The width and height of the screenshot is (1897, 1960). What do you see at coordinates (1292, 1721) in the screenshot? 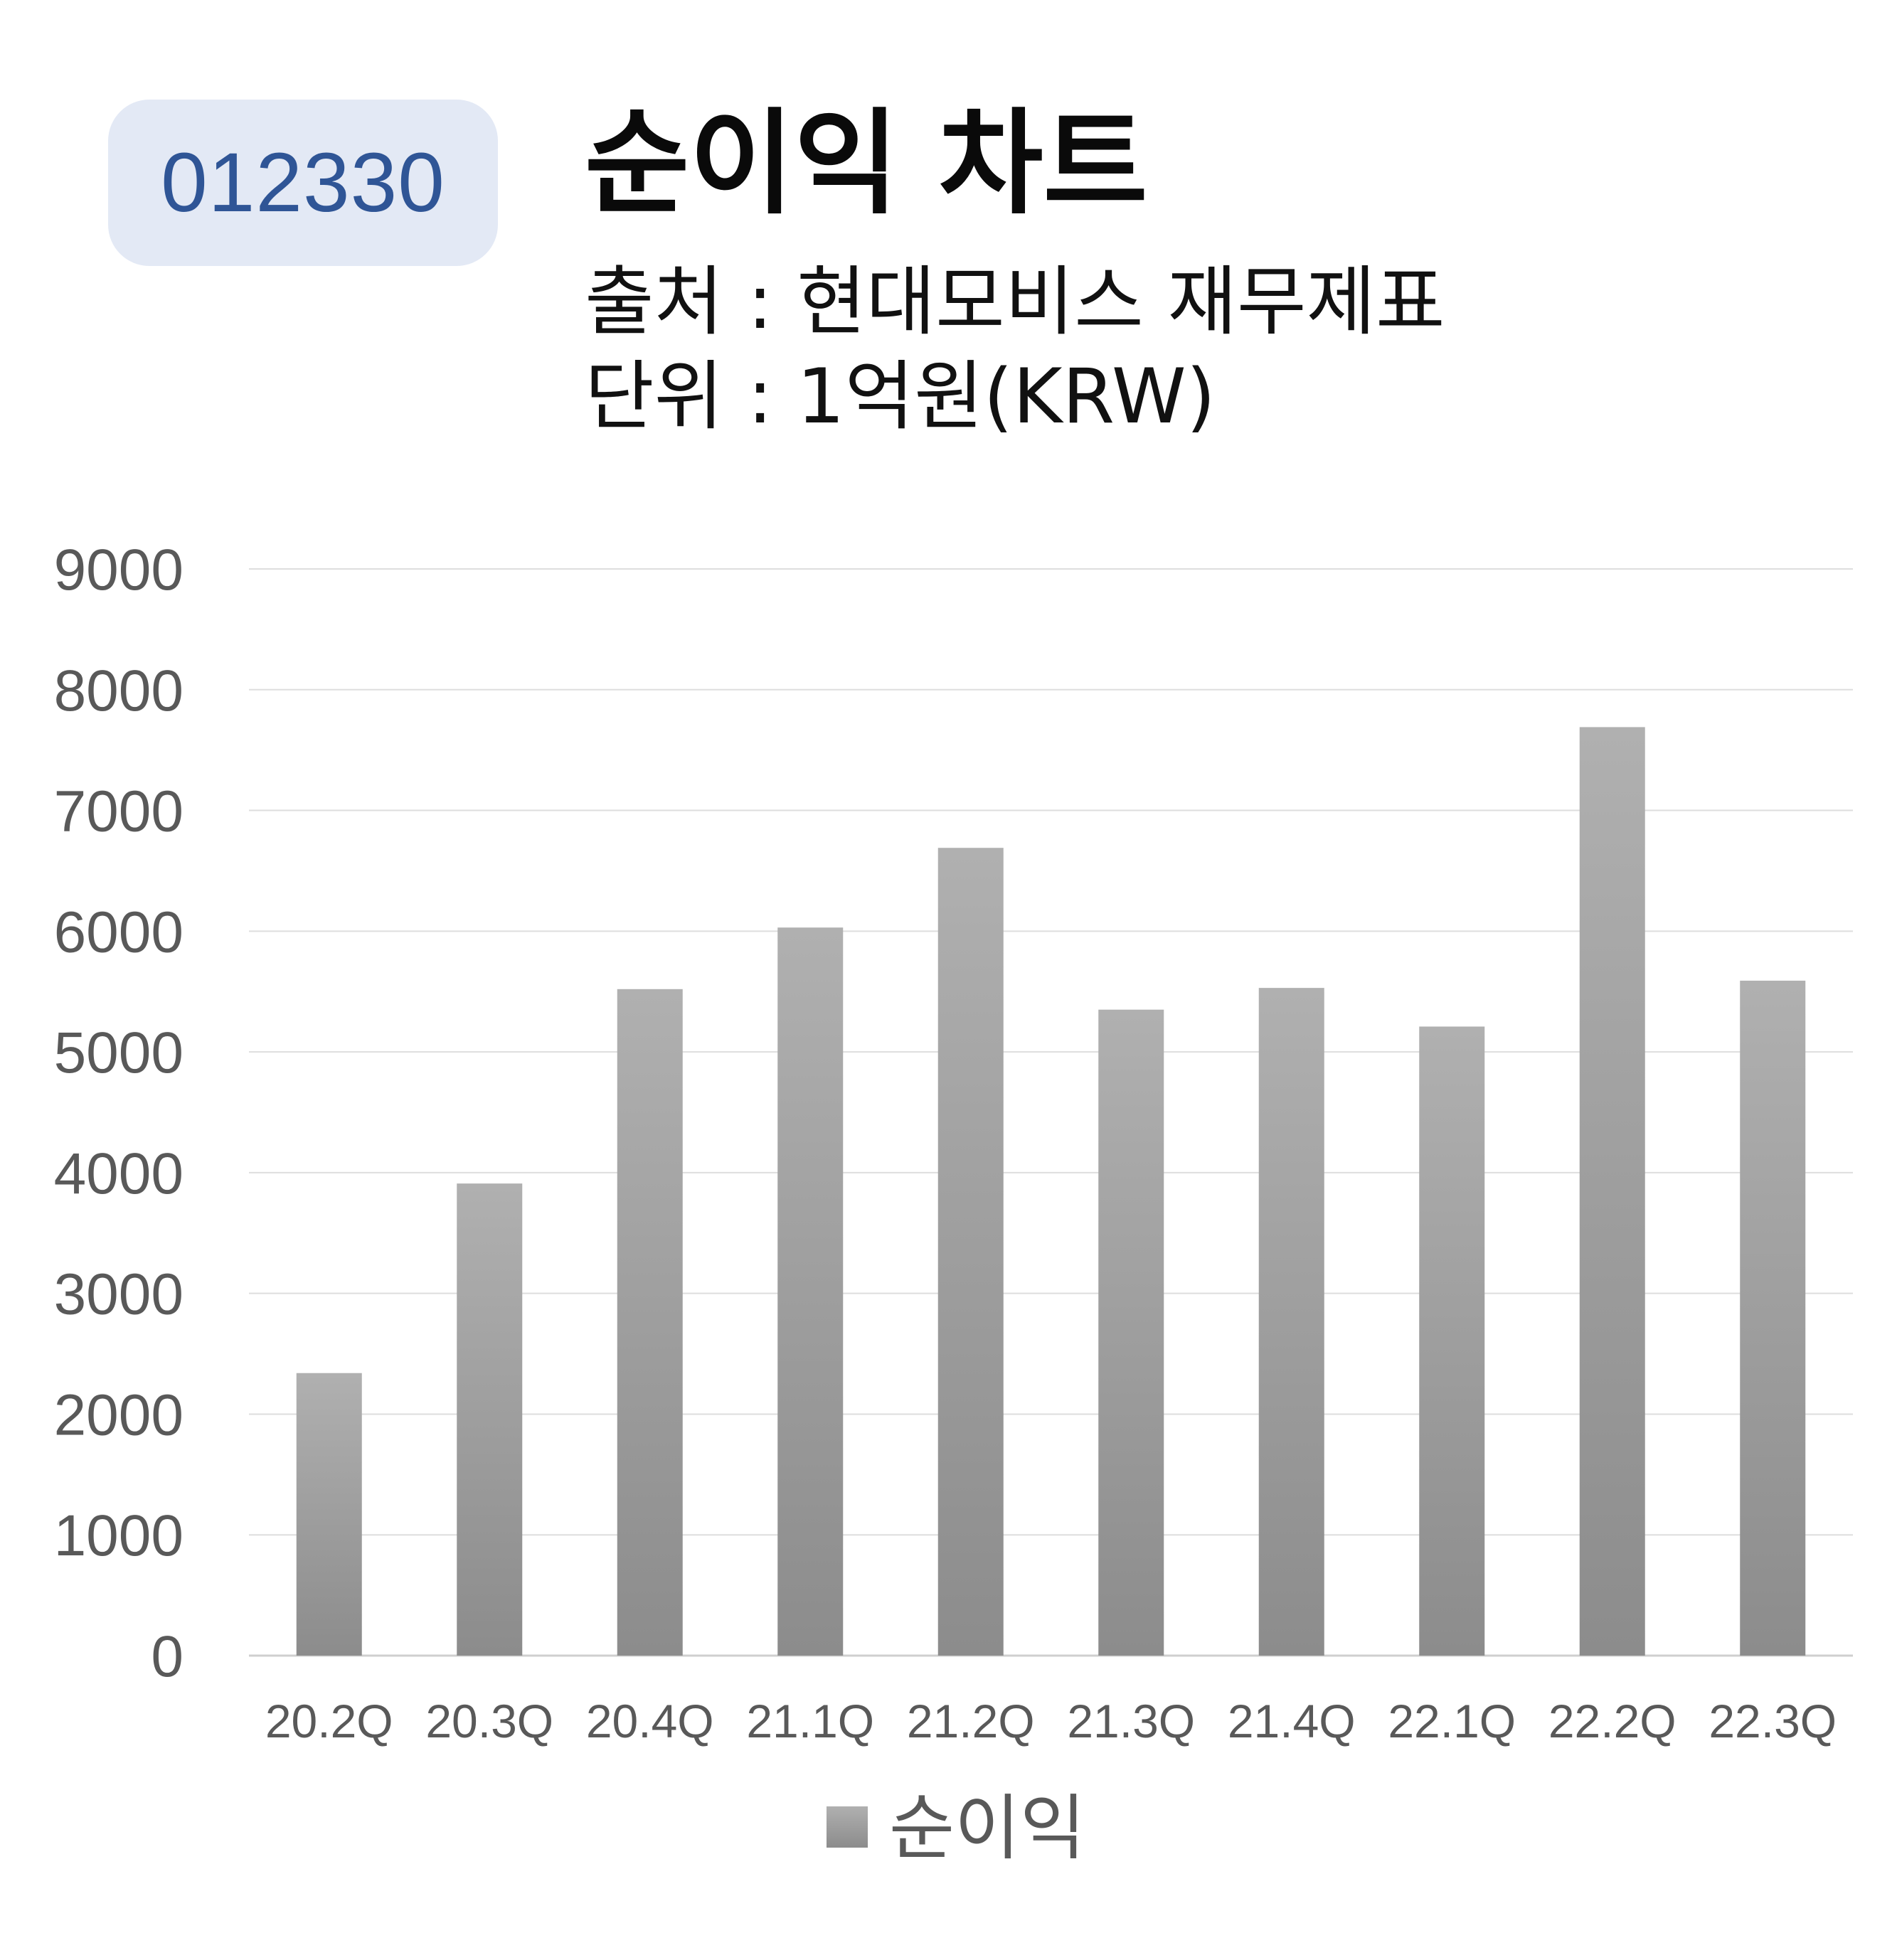
I see `x-tick-label: 21.4Q` at bounding box center [1292, 1721].